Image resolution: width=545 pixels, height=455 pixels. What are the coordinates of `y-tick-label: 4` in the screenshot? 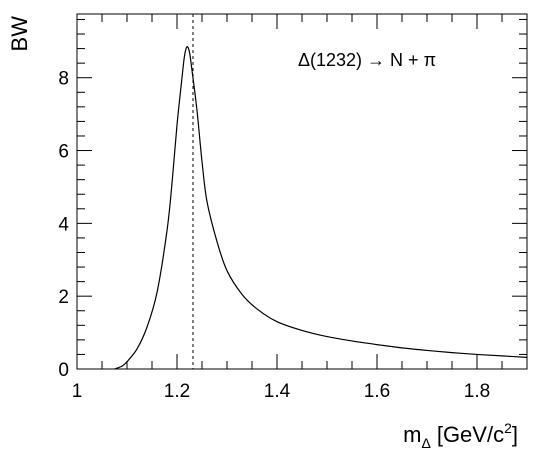 It's located at (63, 224).